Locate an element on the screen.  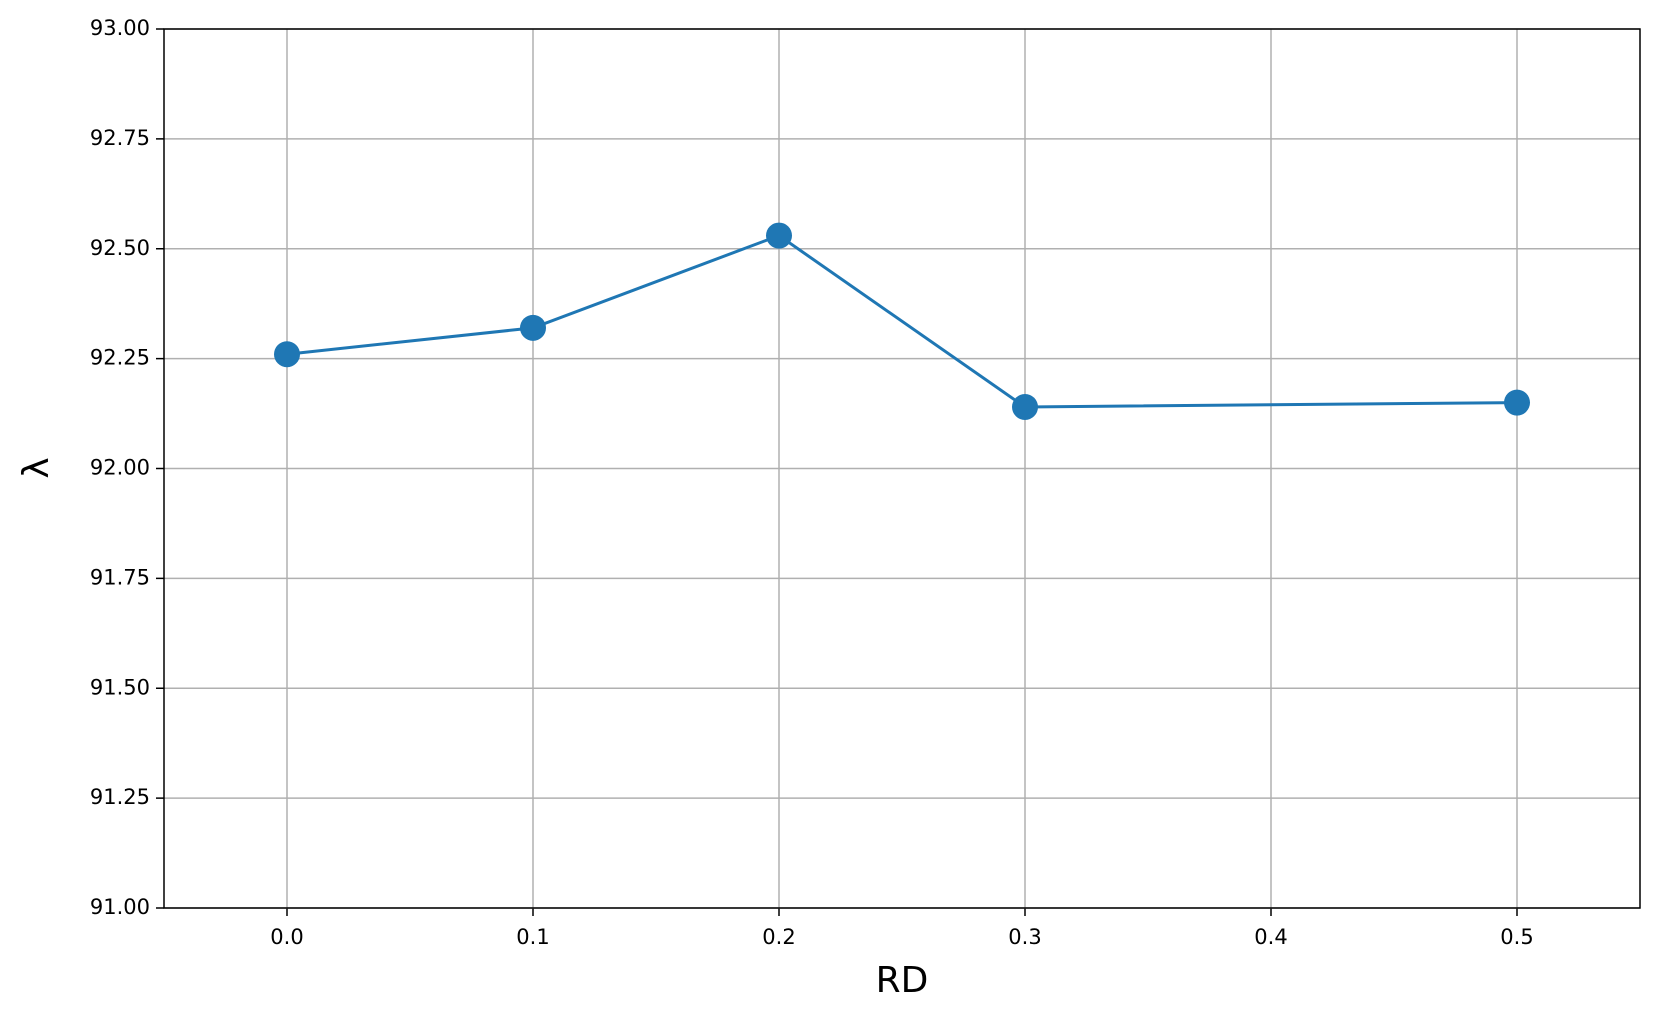
x-axis-label: RD is located at coordinates (902, 980).